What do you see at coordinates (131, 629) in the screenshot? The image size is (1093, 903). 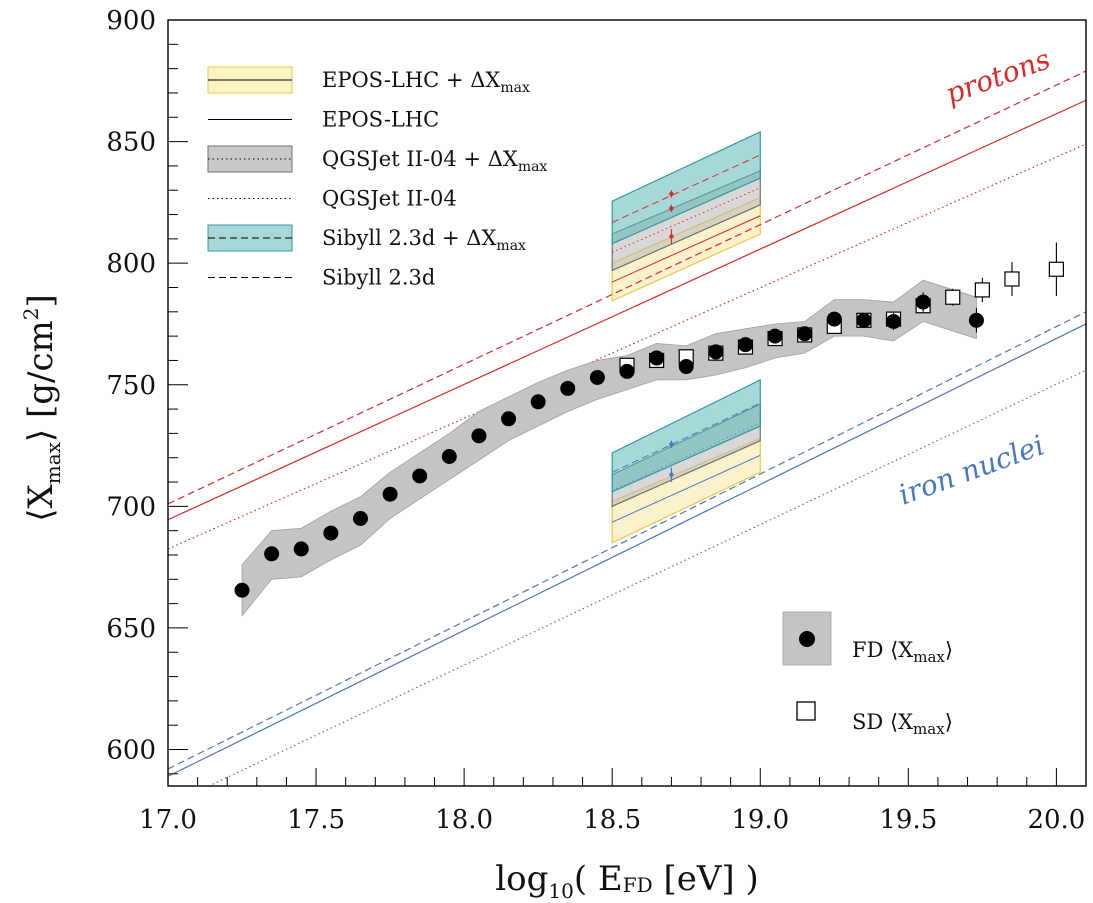 I see `y-tick-label: 650` at bounding box center [131, 629].